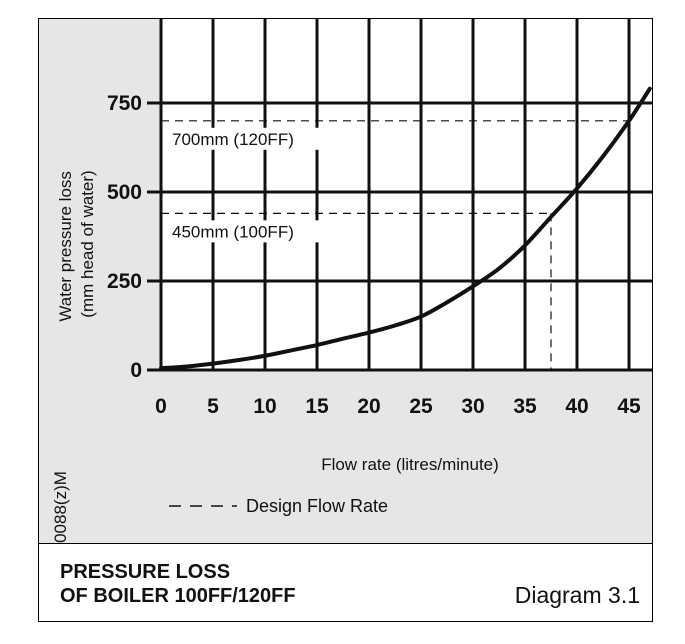  Describe the element at coordinates (203, 506) in the screenshot. I see `legend-dash-sample` at that location.